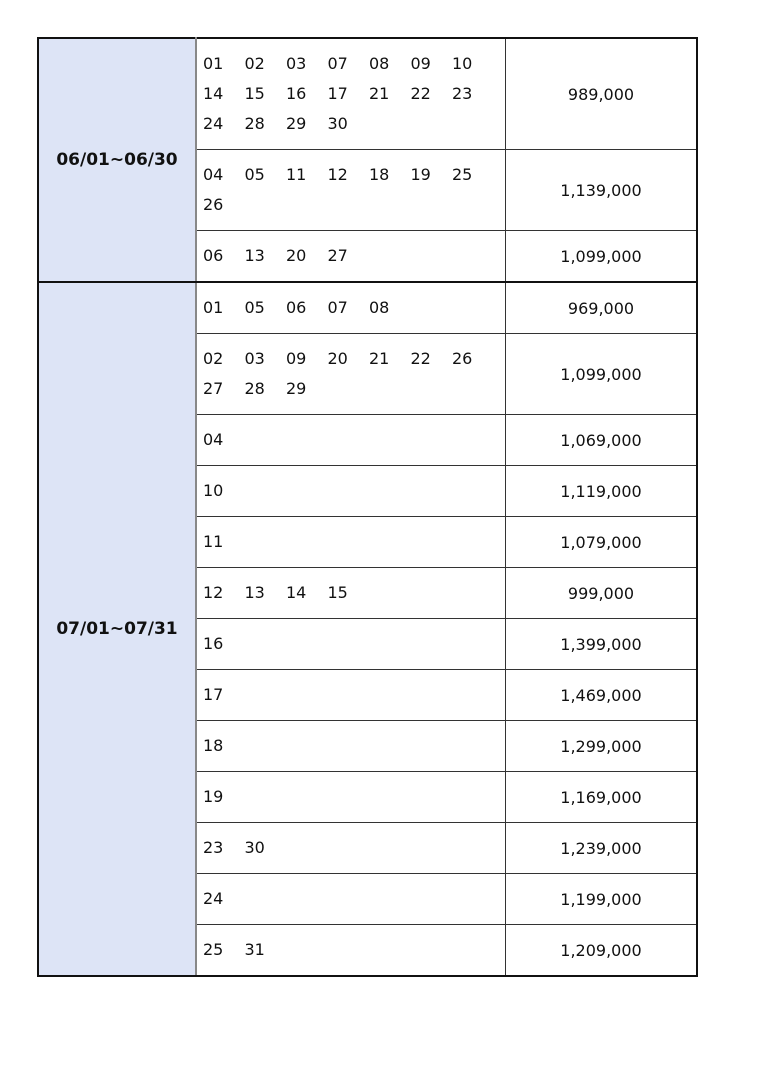 The width and height of the screenshot is (760, 1074). What do you see at coordinates (601, 93) in the screenshot?
I see `price-cell: 989,000` at bounding box center [601, 93].